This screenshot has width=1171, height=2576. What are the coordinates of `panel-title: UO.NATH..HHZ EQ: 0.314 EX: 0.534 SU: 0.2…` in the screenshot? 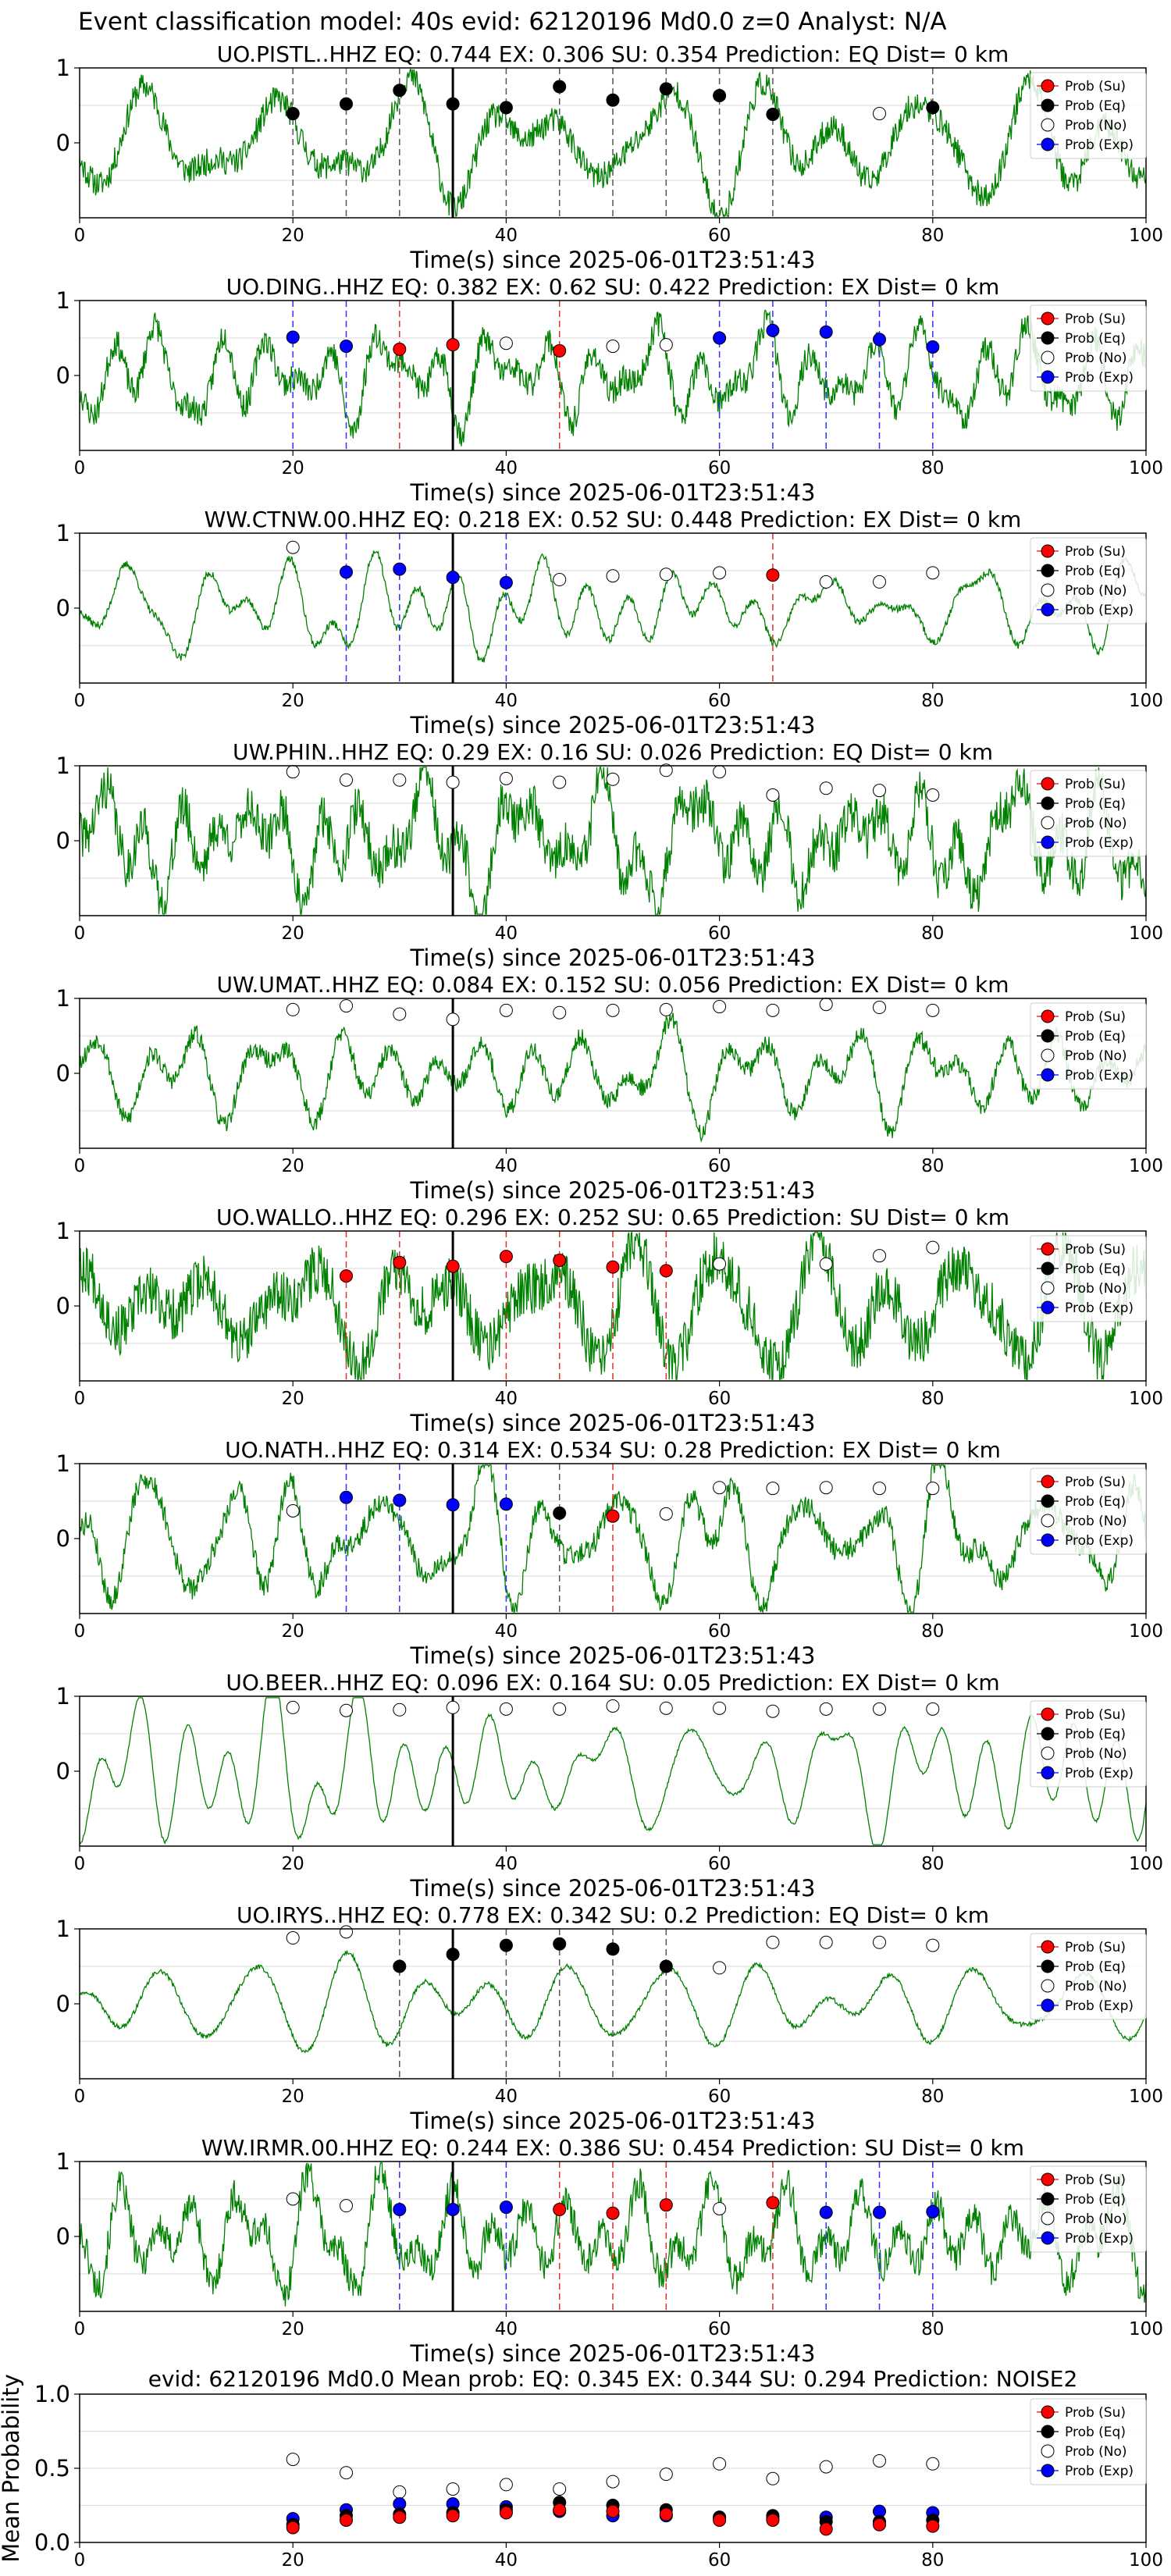 It's located at (613, 1450).